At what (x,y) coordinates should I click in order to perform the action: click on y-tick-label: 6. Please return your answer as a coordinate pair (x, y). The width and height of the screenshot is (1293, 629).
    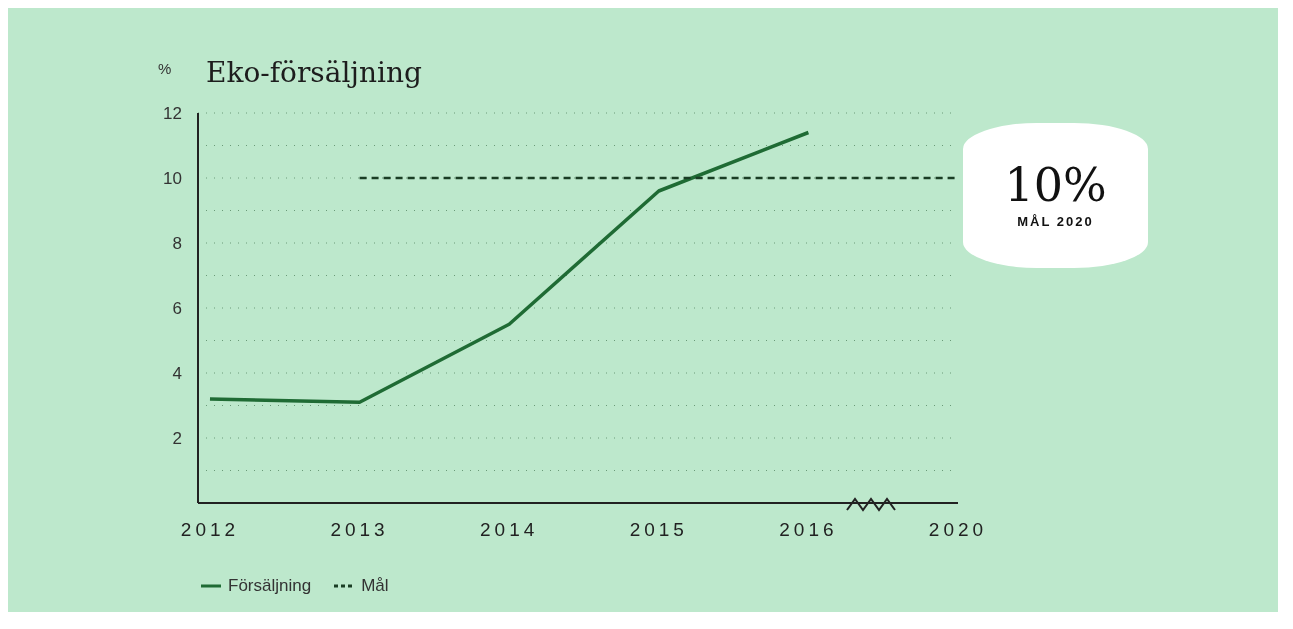
    Looking at the image, I should click on (177, 309).